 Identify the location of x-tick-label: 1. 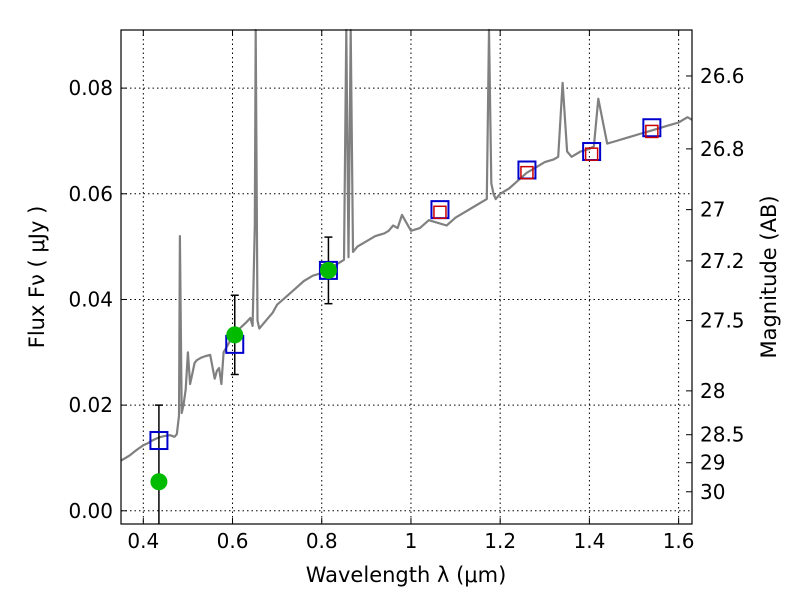
(411, 541).